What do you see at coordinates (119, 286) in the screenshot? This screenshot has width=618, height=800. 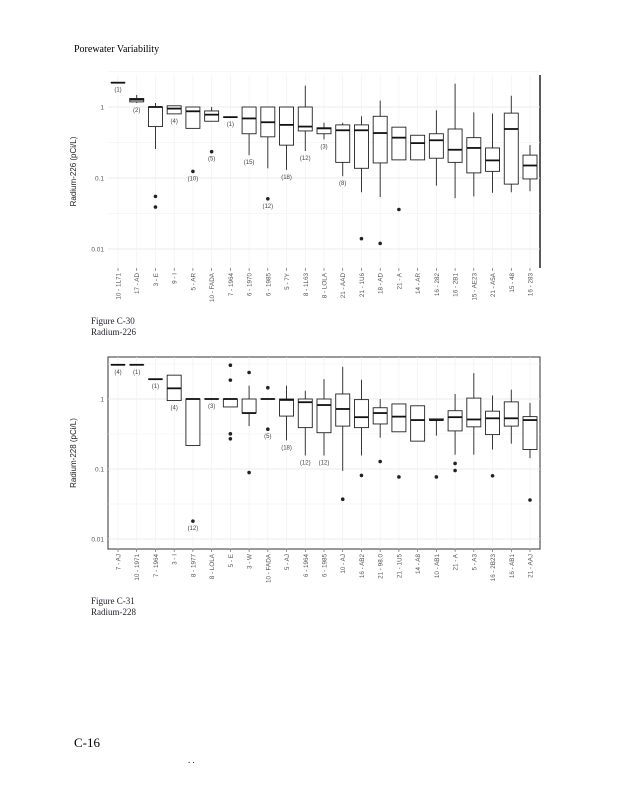 I see `x-tick-label: 10 - 1L71` at bounding box center [119, 286].